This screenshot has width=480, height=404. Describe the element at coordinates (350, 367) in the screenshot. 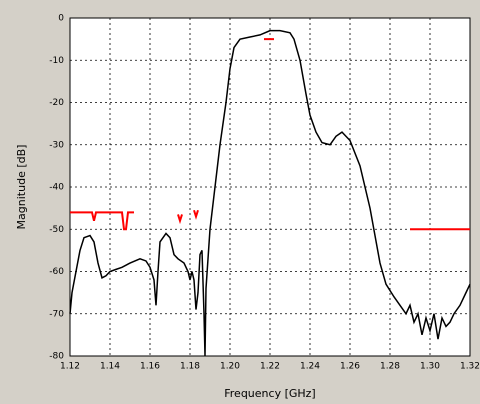

I see `x-tick-label: 1.26` at that location.